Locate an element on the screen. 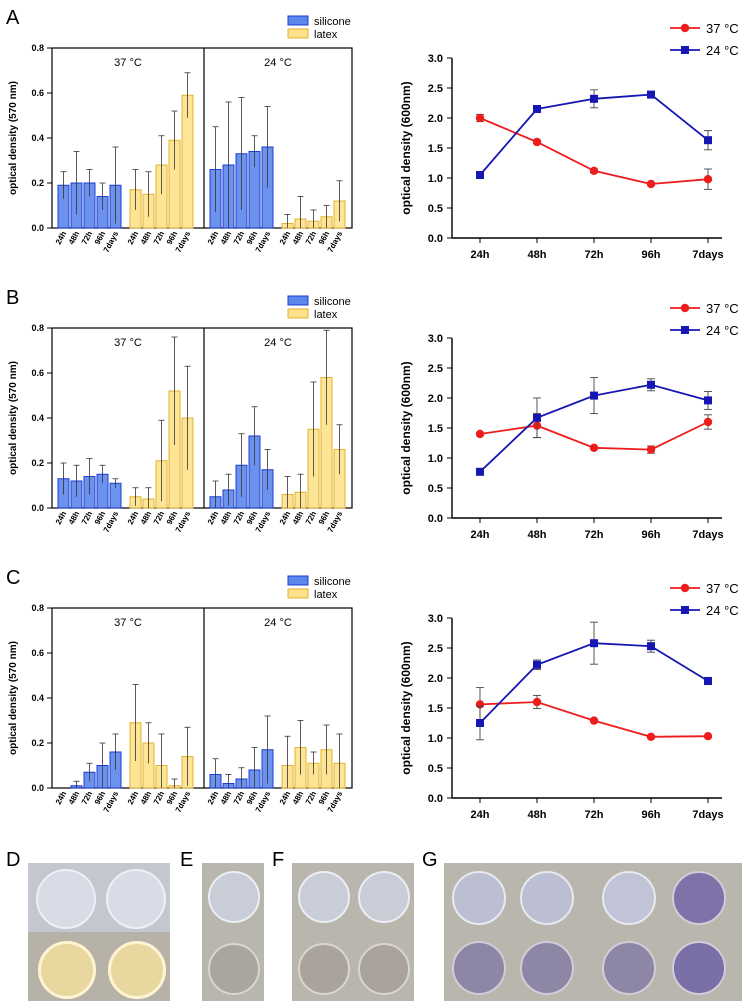 This screenshot has height=1002, width=751. legend-label-37-c: 37 °C is located at coordinates (722, 588).